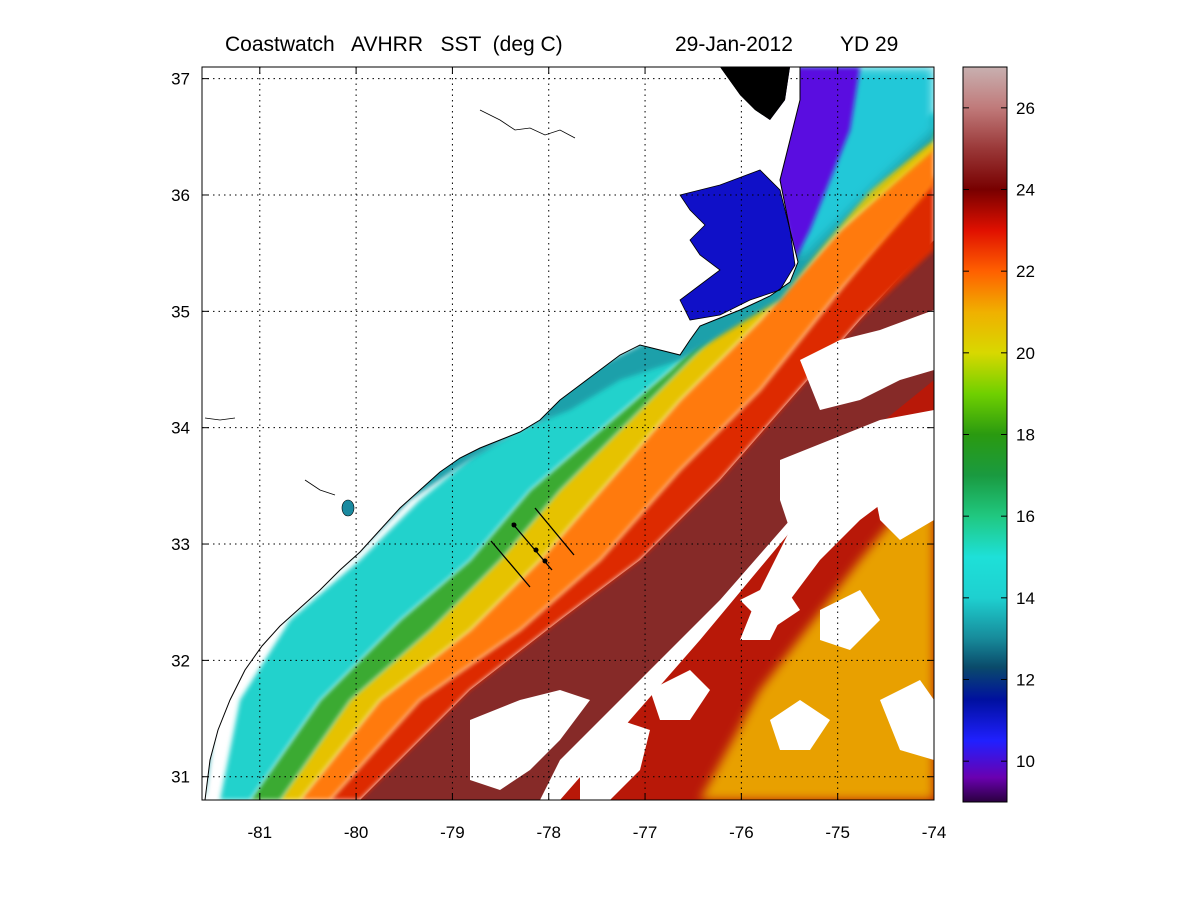 The width and height of the screenshot is (1200, 905). Describe the element at coordinates (934, 832) in the screenshot. I see `x-tick-label: -74` at that location.